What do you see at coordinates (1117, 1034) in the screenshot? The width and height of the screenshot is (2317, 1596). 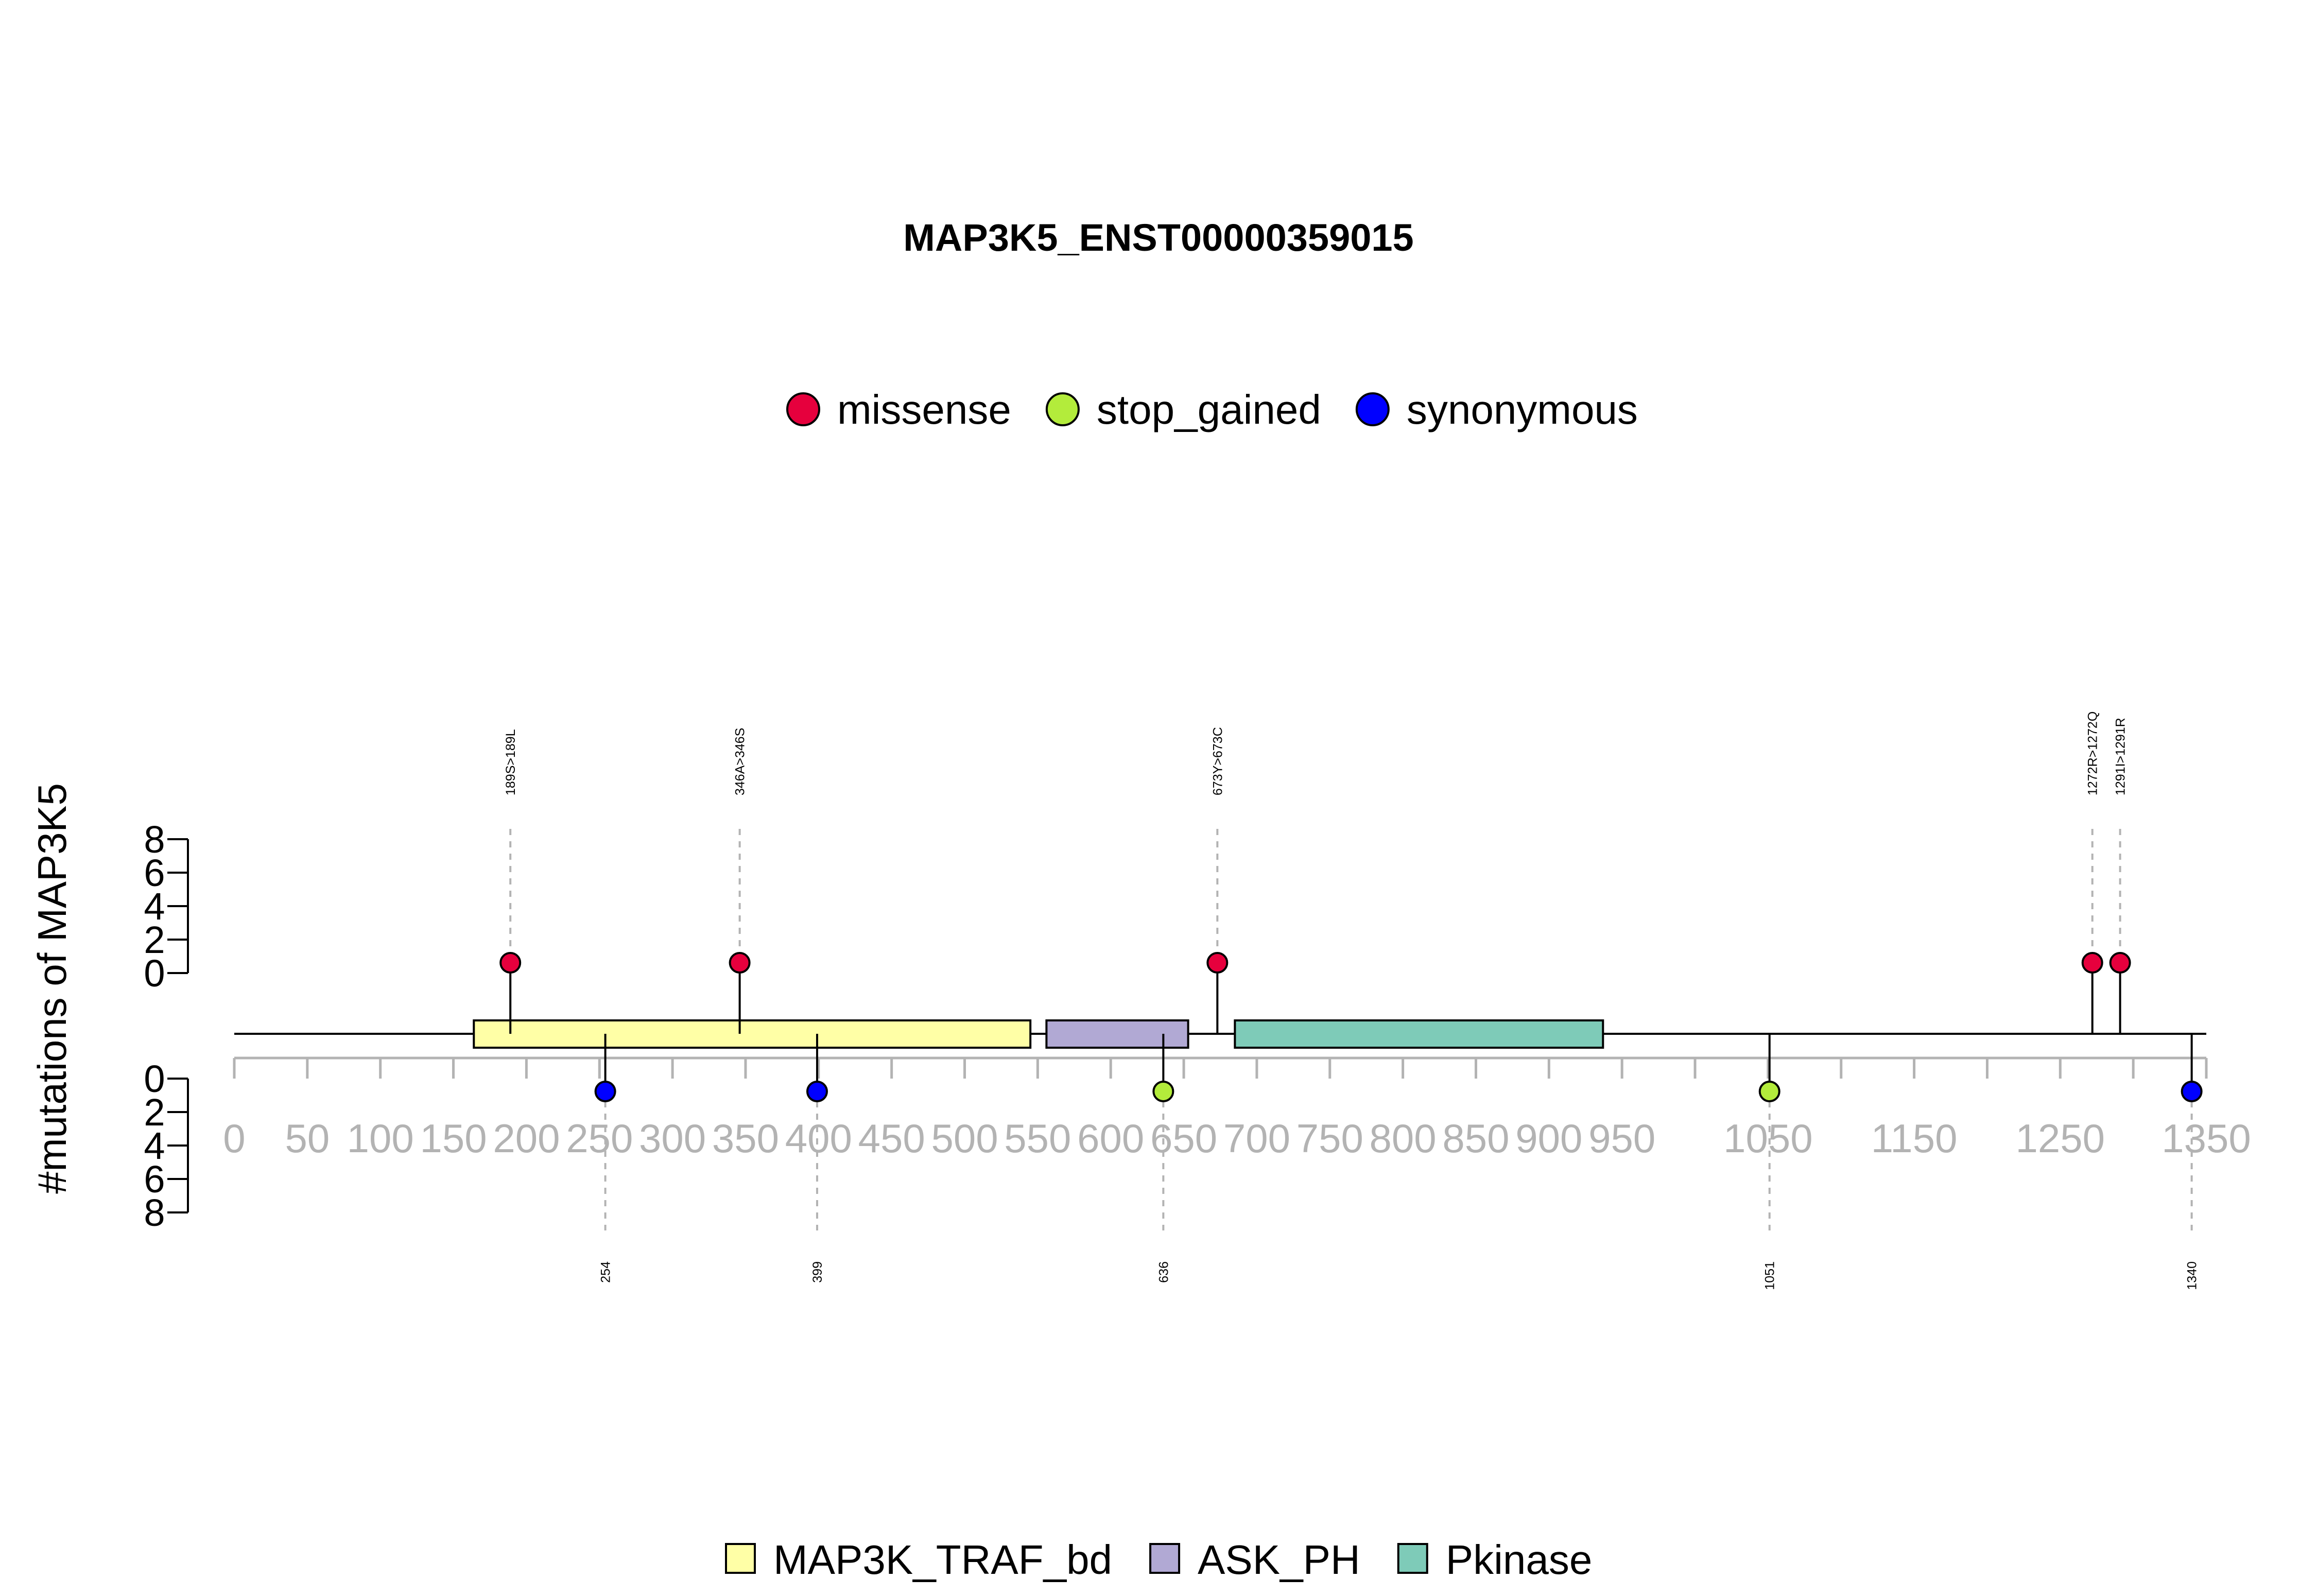 I see `domain-ASK_PH` at bounding box center [1117, 1034].